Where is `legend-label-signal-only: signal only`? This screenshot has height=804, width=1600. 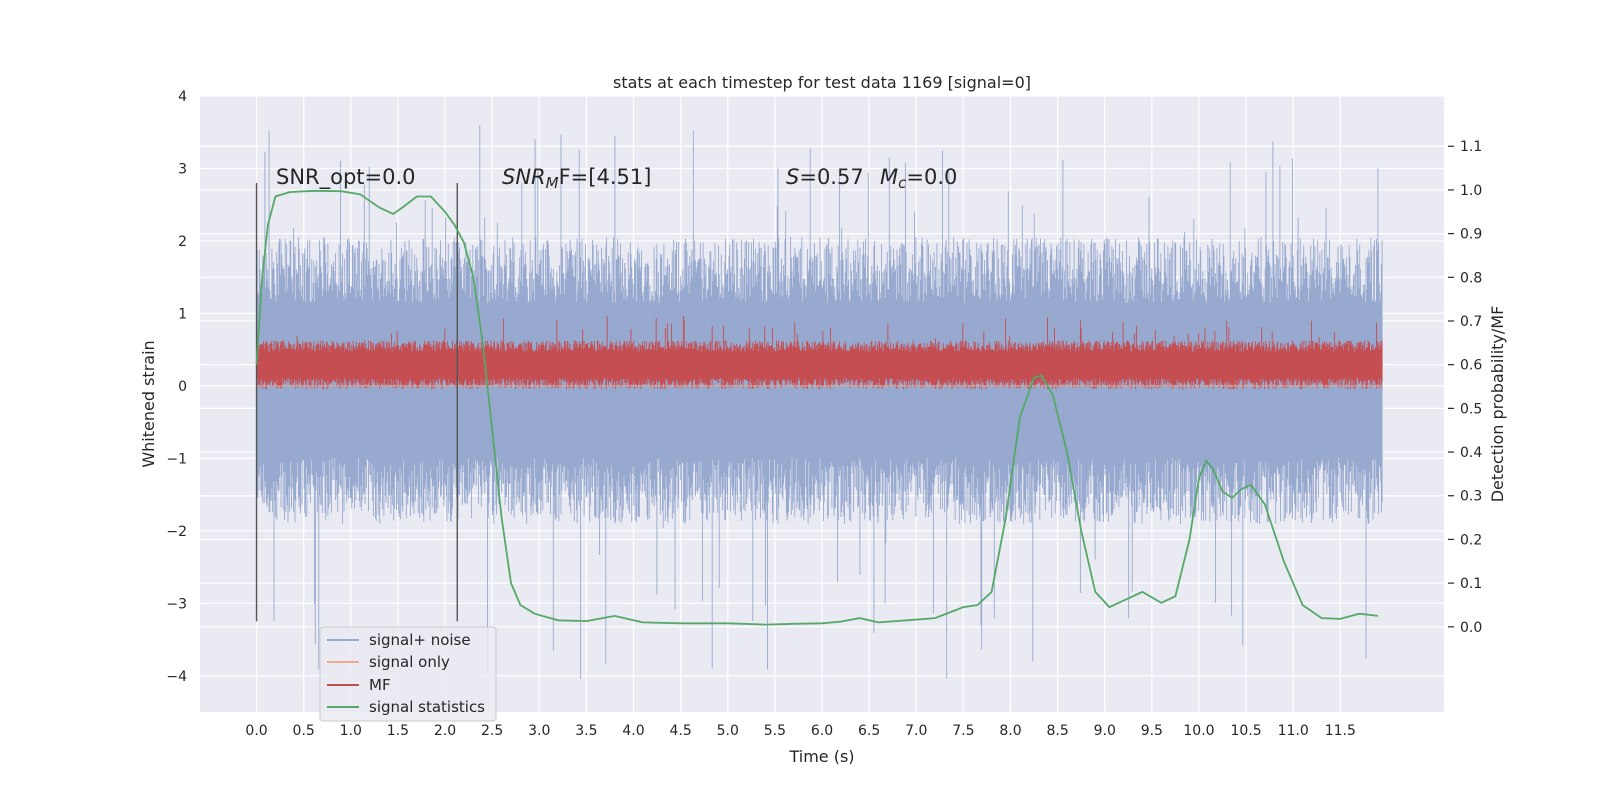 legend-label-signal-only: signal only is located at coordinates (409, 662).